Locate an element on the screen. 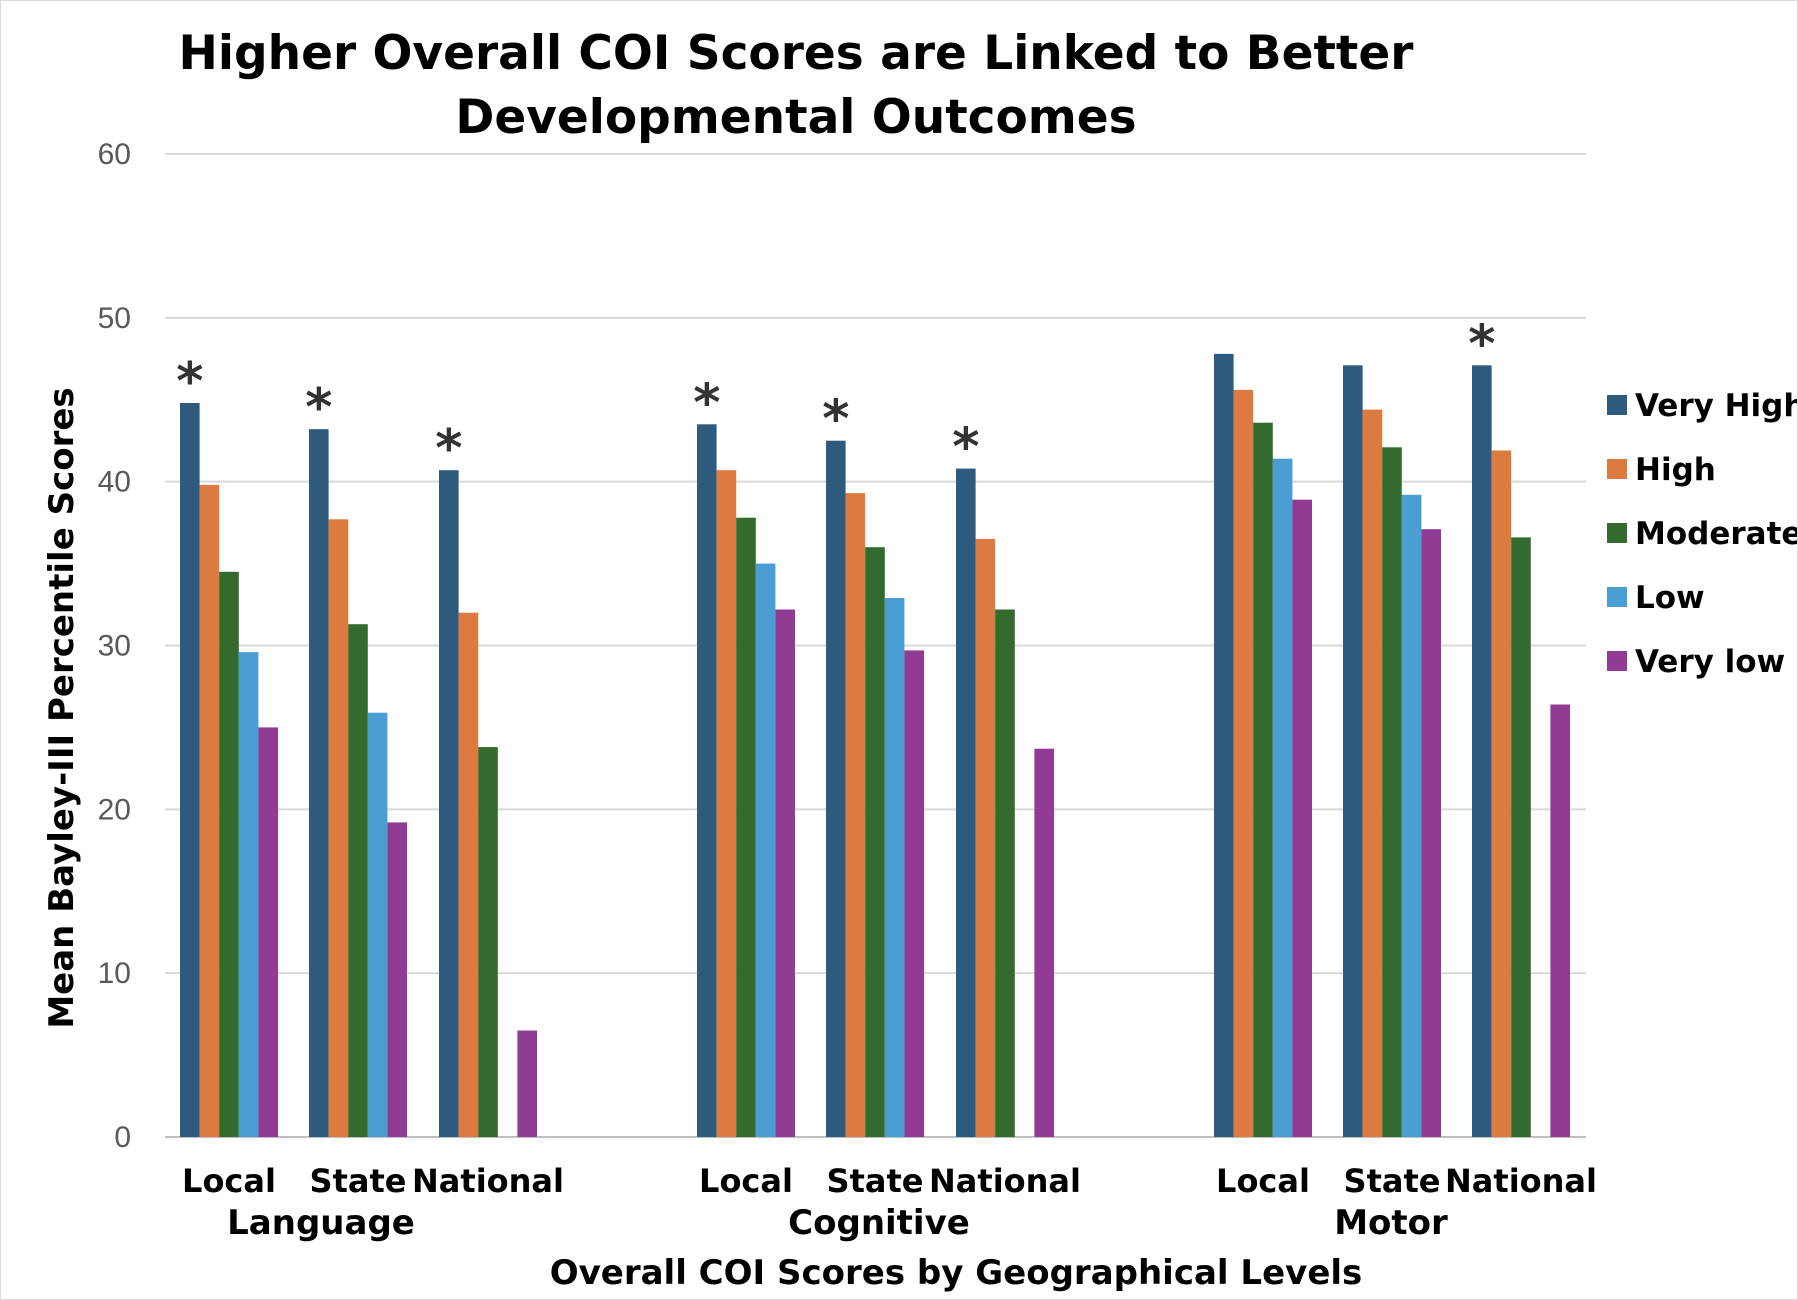 The width and height of the screenshot is (1798, 1300). y-axis-ticks: 0 10 20 30 40 50 60 is located at coordinates (114, 646).